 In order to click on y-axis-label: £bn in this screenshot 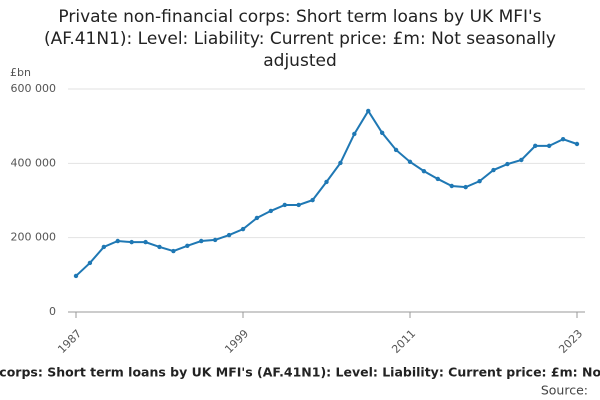, I will do `click(20, 72)`.